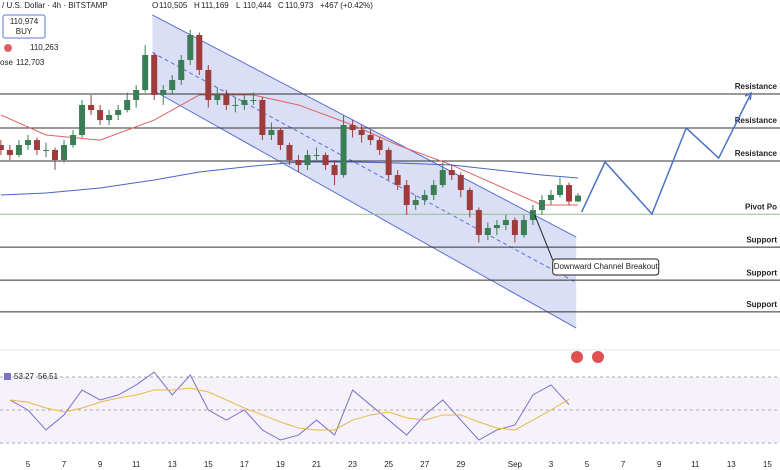 Image resolution: width=780 pixels, height=470 pixels. Describe the element at coordinates (24, 31) in the screenshot. I see `buy-label: BUY` at that location.